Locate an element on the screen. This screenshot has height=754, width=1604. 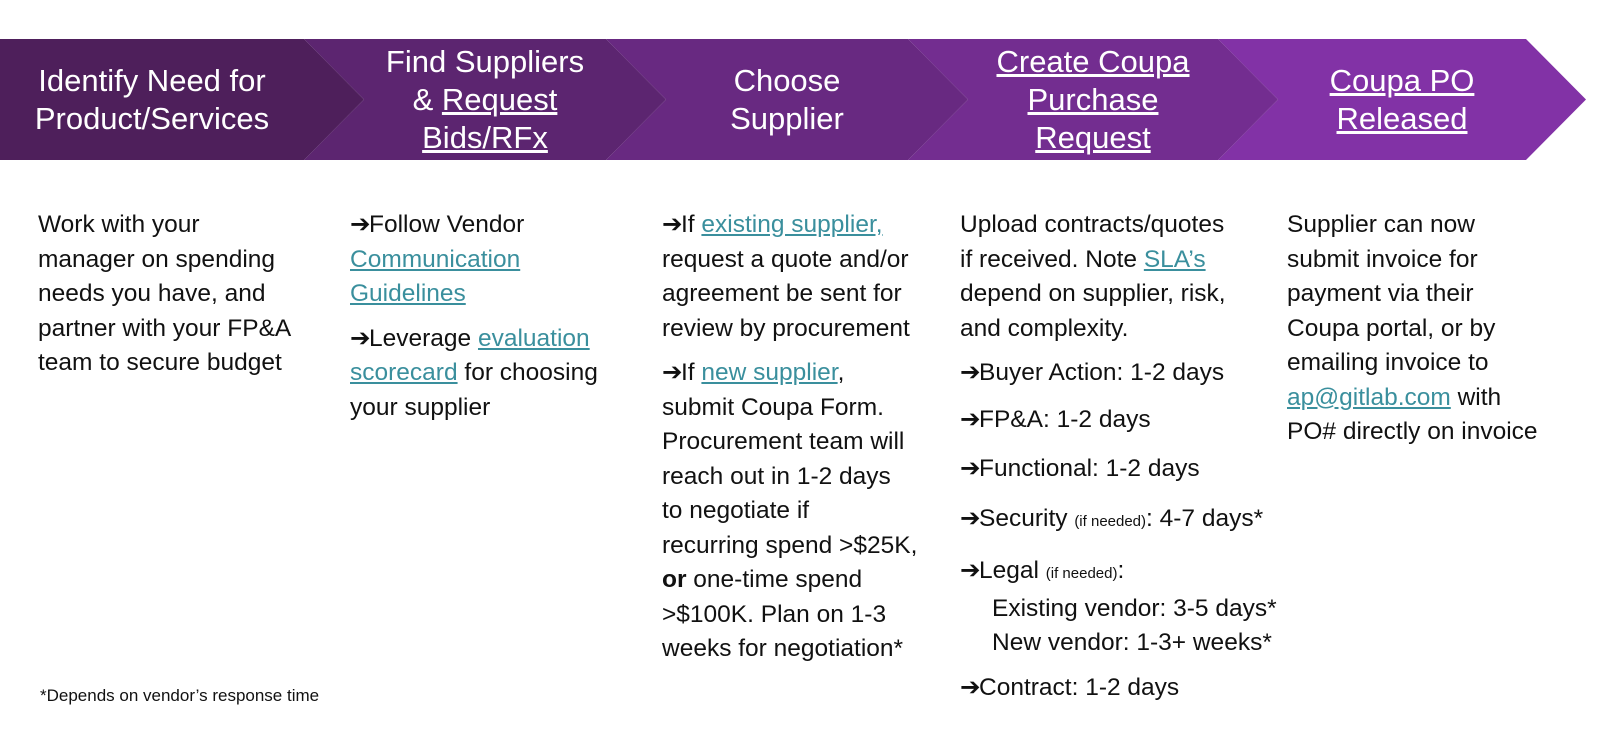
legal-if-needed-note: (if needed) is located at coordinates (1081, 573).